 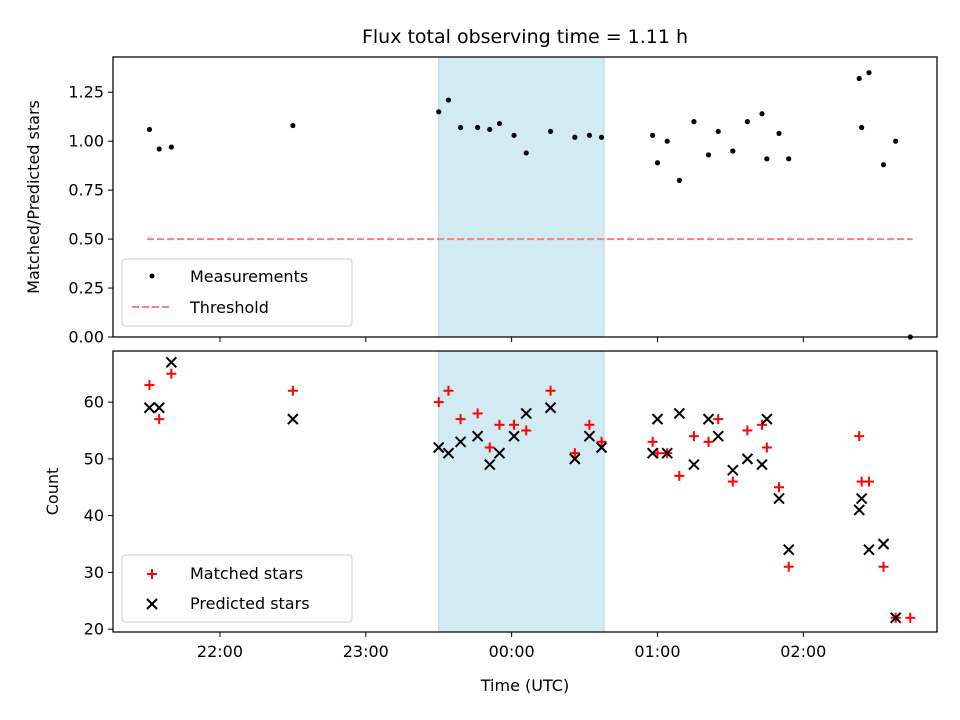 I want to click on top-y-tick-label: 1.00, so click(x=86, y=141).